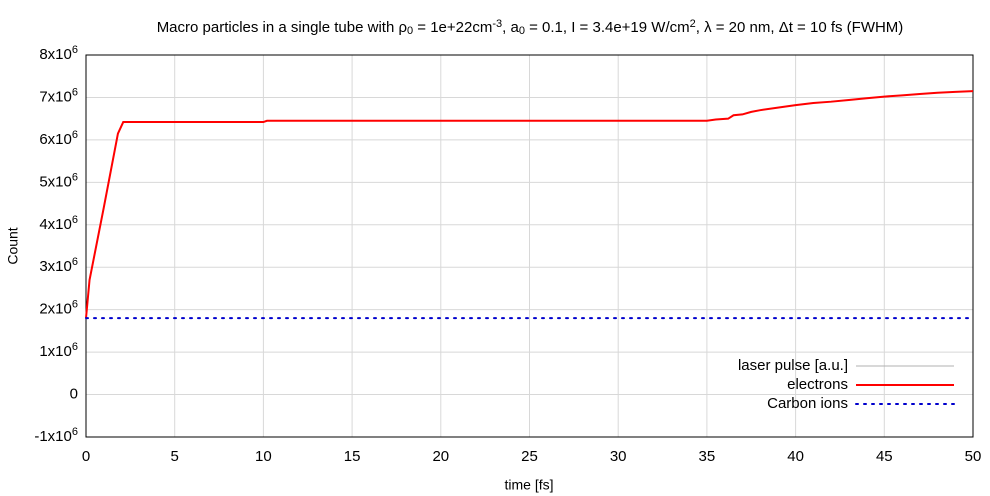  I want to click on y-tick-label: 6x10⁶, so click(58, 138).